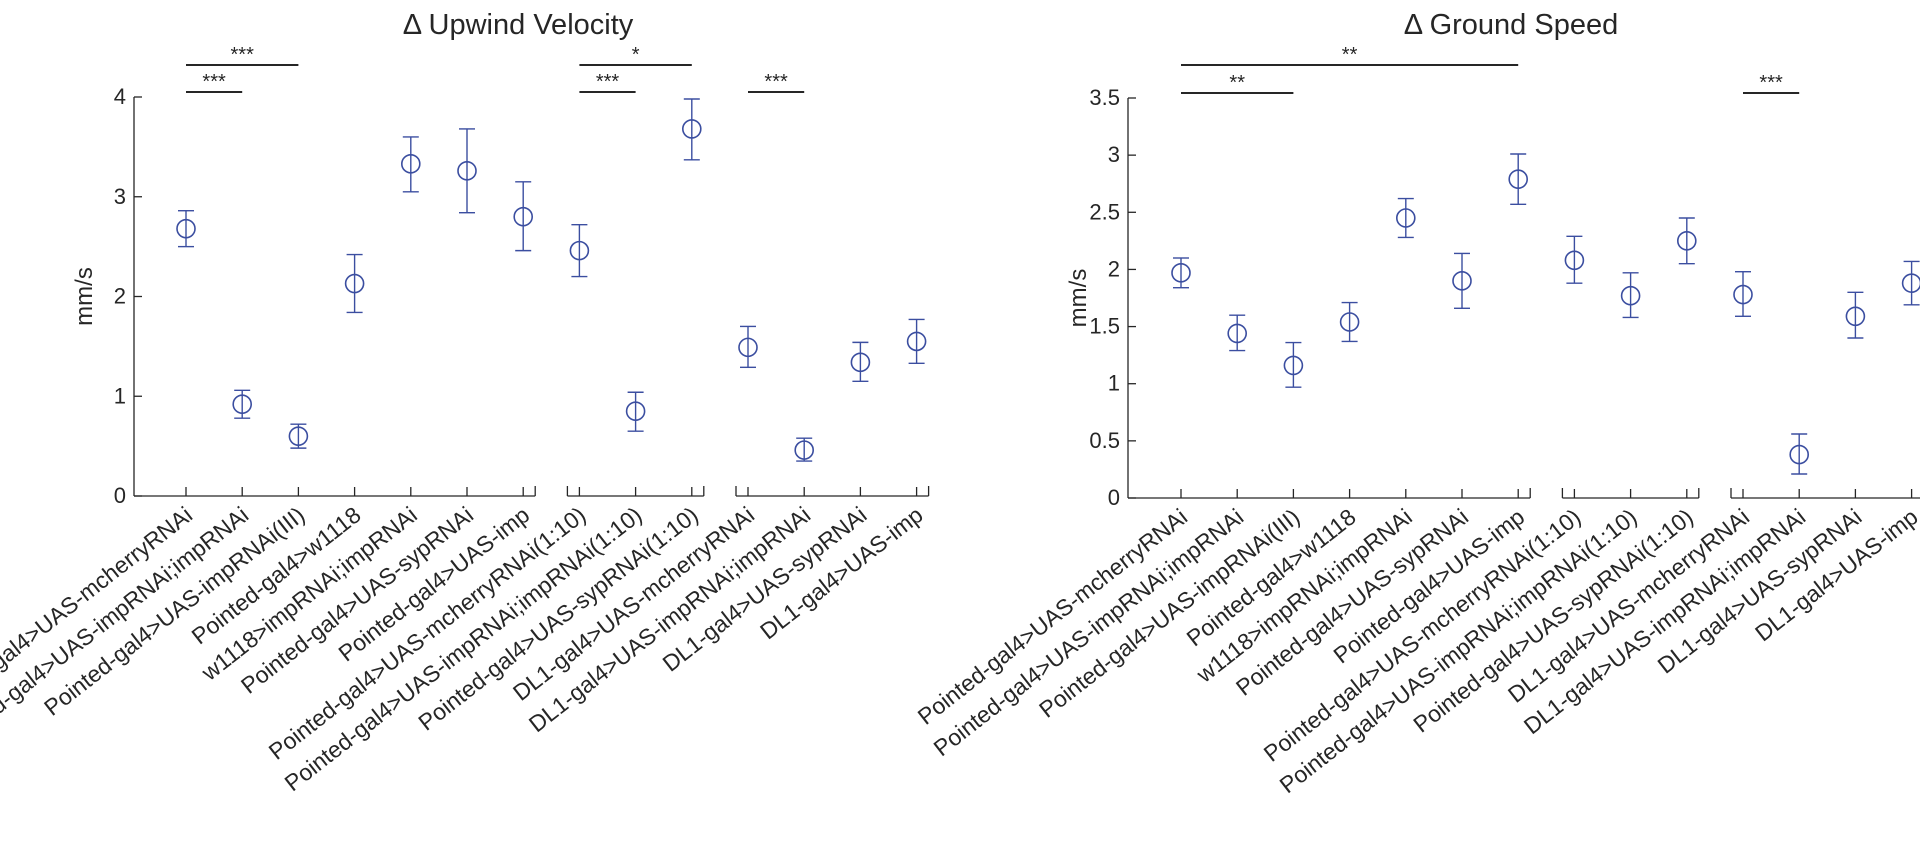  What do you see at coordinates (1511, 25) in the screenshot?
I see `chart-title: Δ Ground Speed` at bounding box center [1511, 25].